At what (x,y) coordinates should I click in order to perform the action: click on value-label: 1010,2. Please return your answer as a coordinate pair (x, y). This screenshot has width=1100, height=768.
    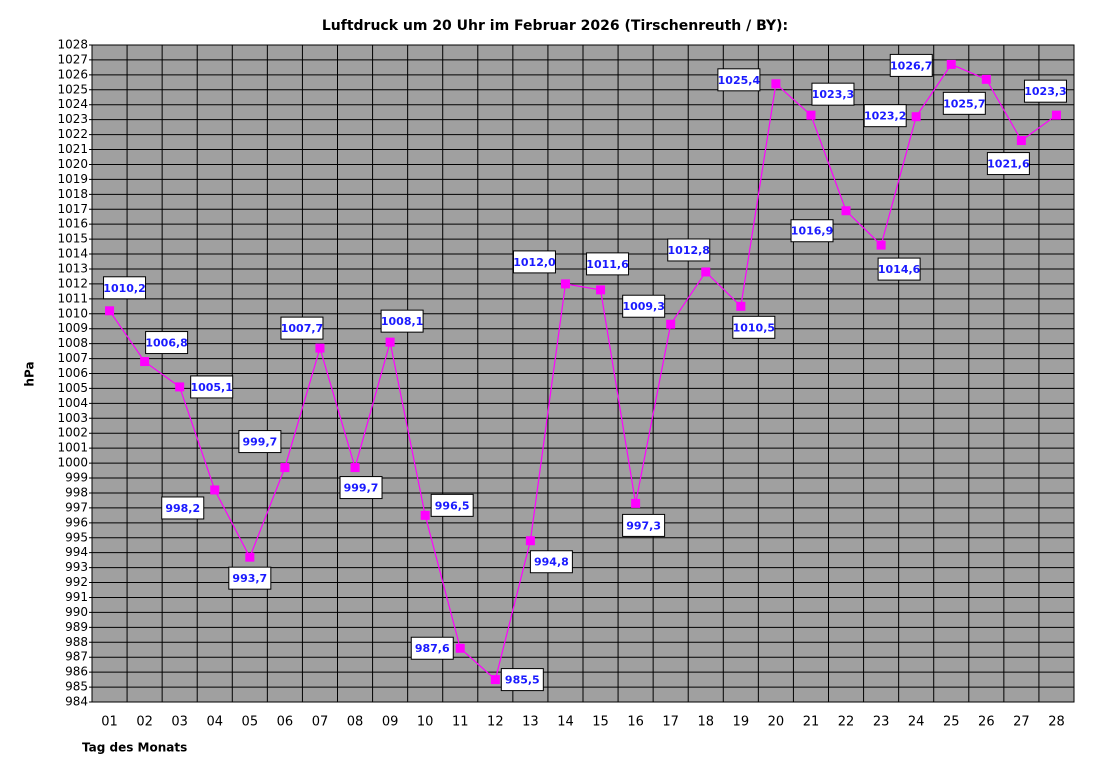
    Looking at the image, I should click on (124, 288).